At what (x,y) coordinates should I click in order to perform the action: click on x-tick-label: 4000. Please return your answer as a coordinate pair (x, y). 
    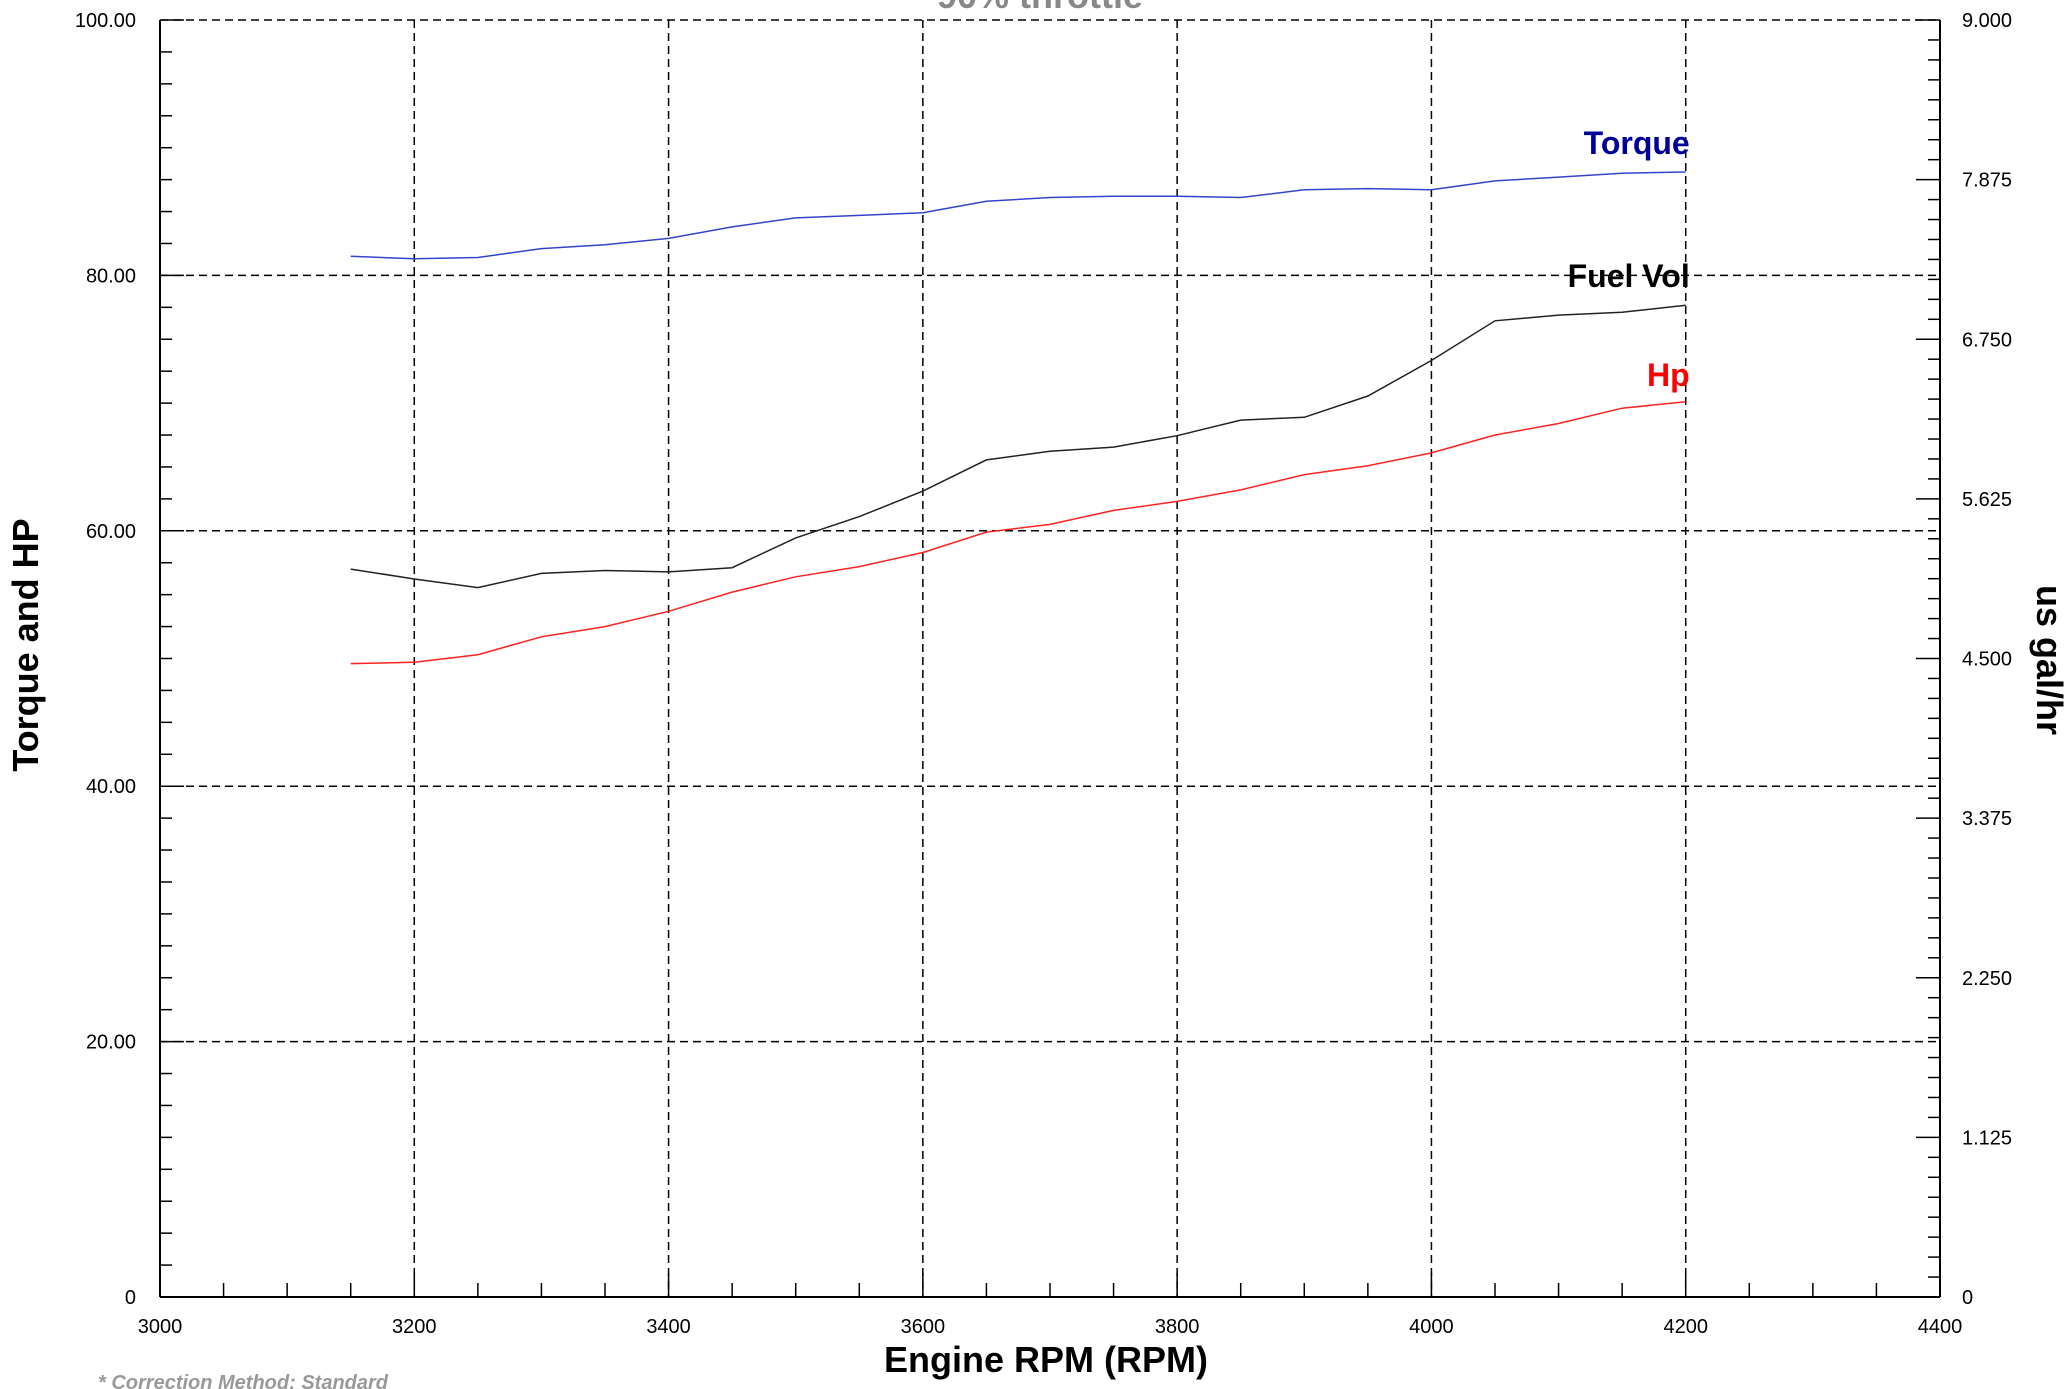
    Looking at the image, I should click on (1431, 1327).